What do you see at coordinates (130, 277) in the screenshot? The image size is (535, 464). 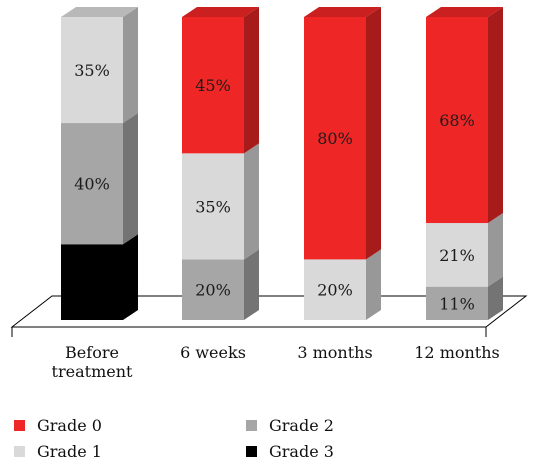 I see `bar-segment-grade-3-before-treatment-side` at bounding box center [130, 277].